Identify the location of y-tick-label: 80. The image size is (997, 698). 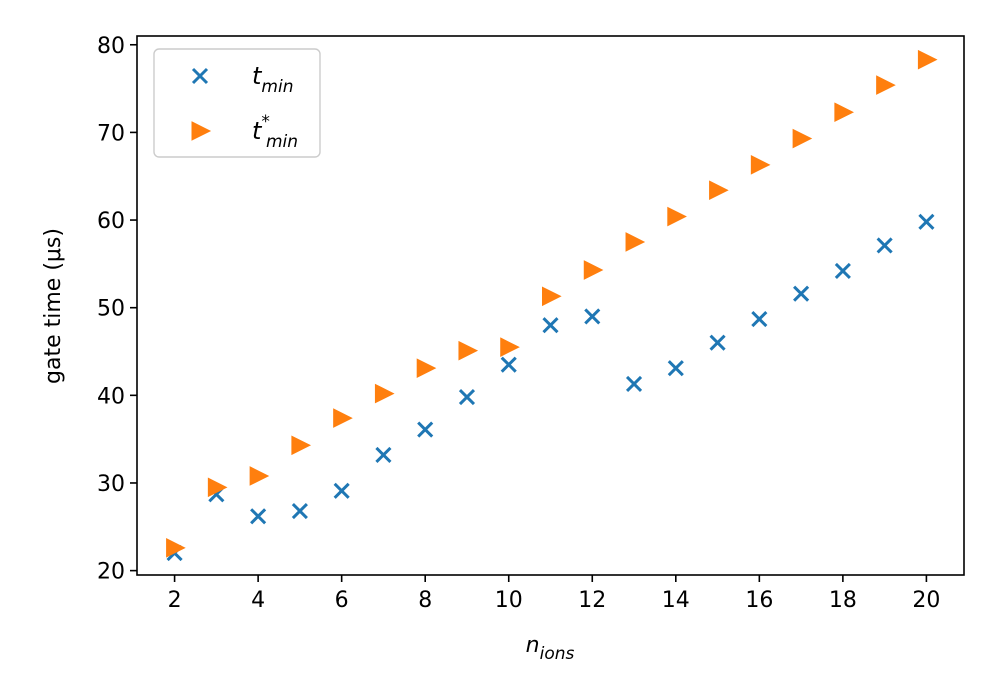
(111, 46).